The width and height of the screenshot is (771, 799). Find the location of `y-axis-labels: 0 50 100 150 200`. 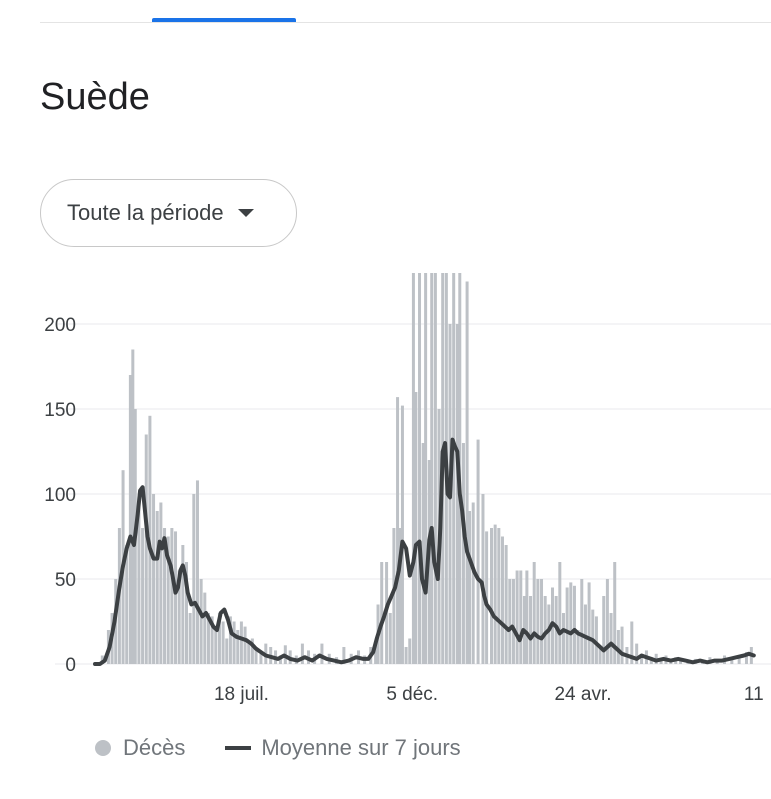

y-axis-labels: 0 50 100 150 200 is located at coordinates (60, 495).